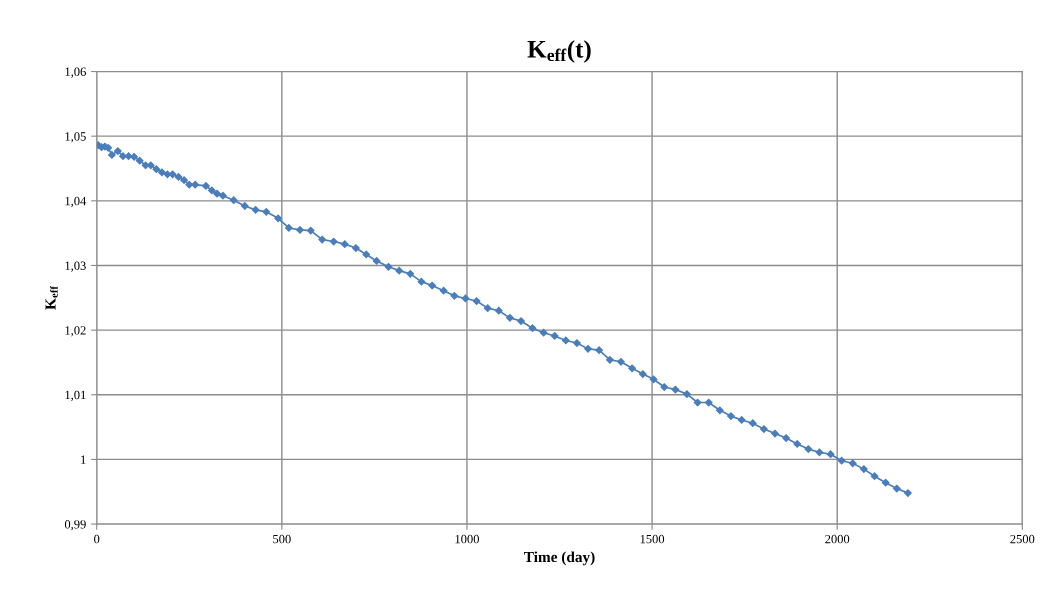 This screenshot has width=1040, height=601. Describe the element at coordinates (75, 331) in the screenshot. I see `y-tick-label: 1,02` at that location.